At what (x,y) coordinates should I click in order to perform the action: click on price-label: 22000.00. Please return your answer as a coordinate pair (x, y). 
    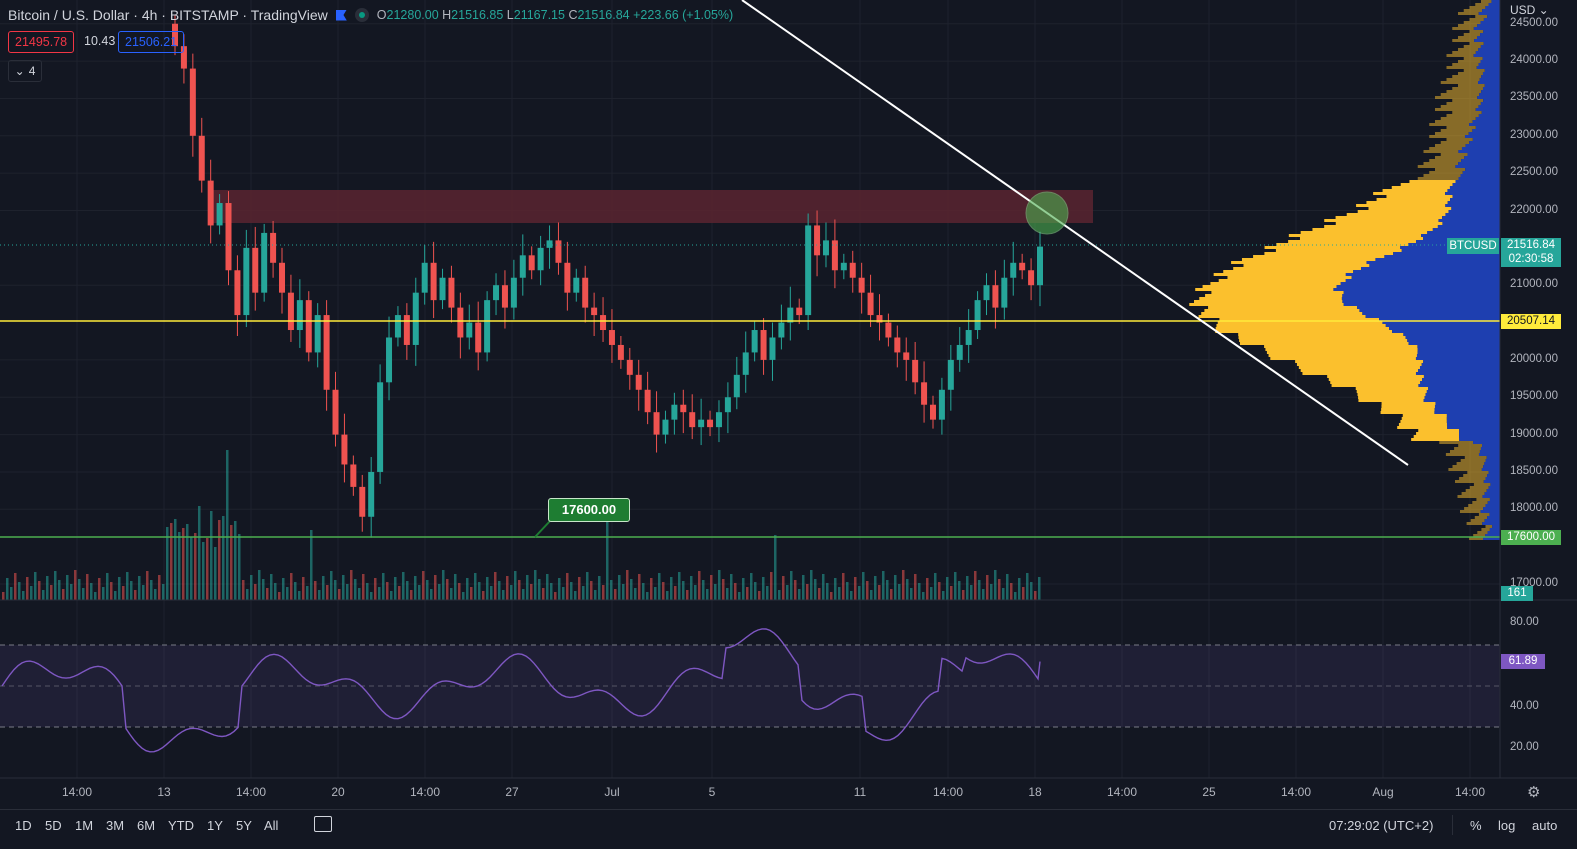
    Looking at the image, I should click on (1534, 209).